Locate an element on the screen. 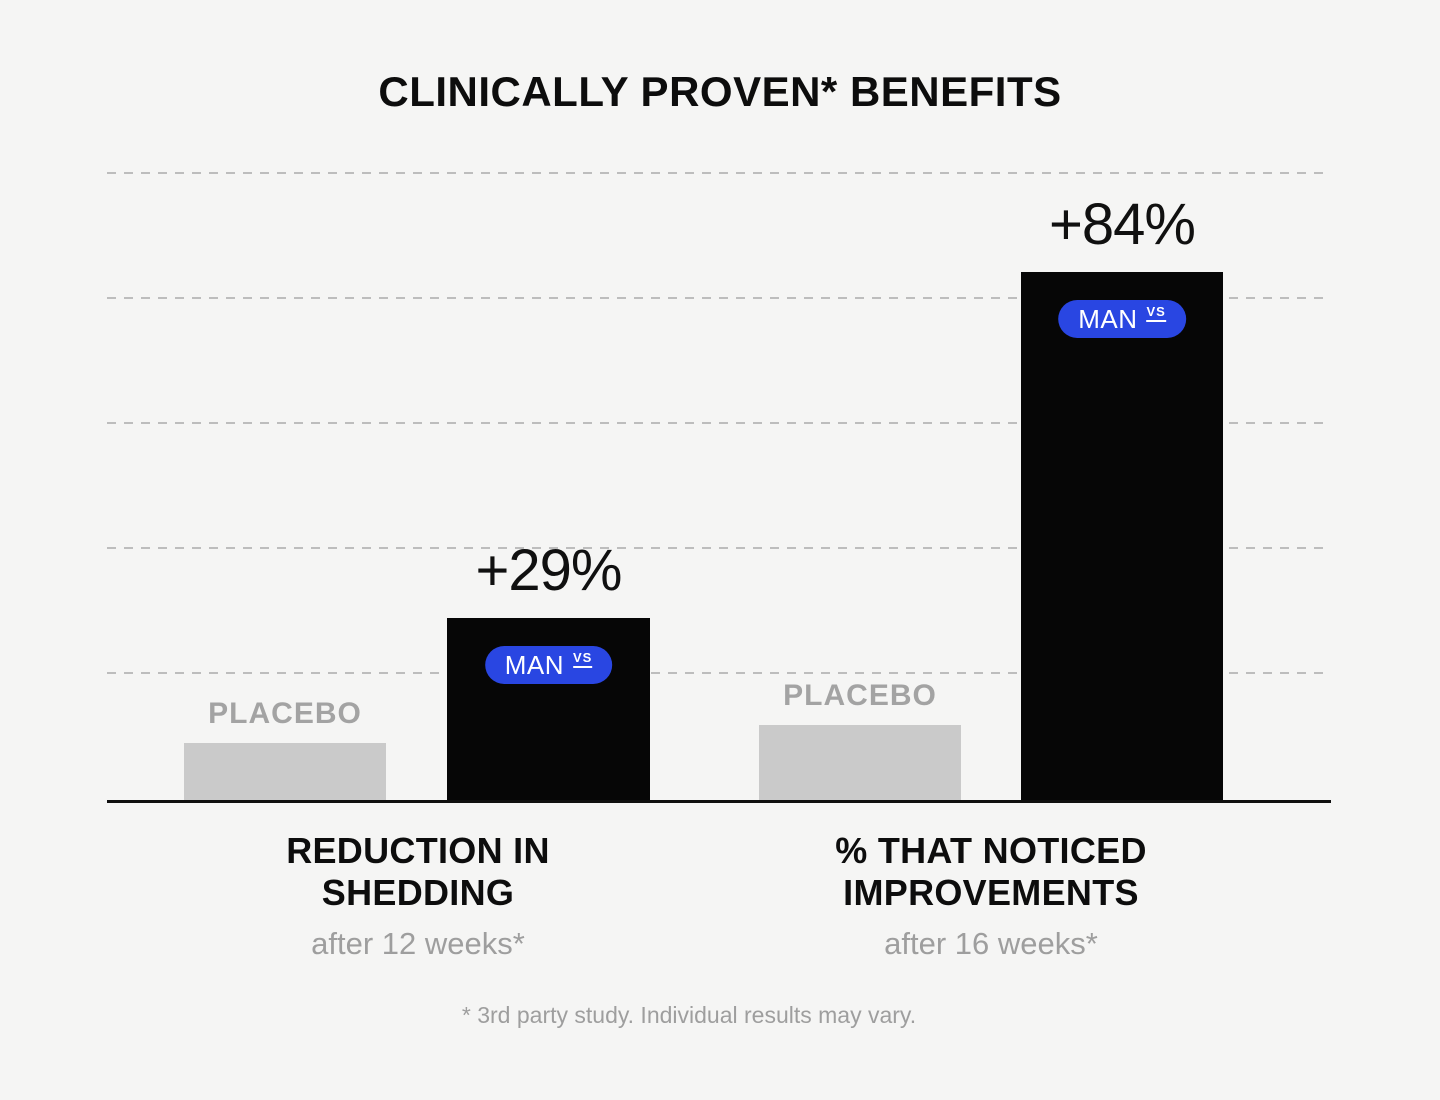  bar-group1-man: +29% MAN VS is located at coordinates (548, 669).